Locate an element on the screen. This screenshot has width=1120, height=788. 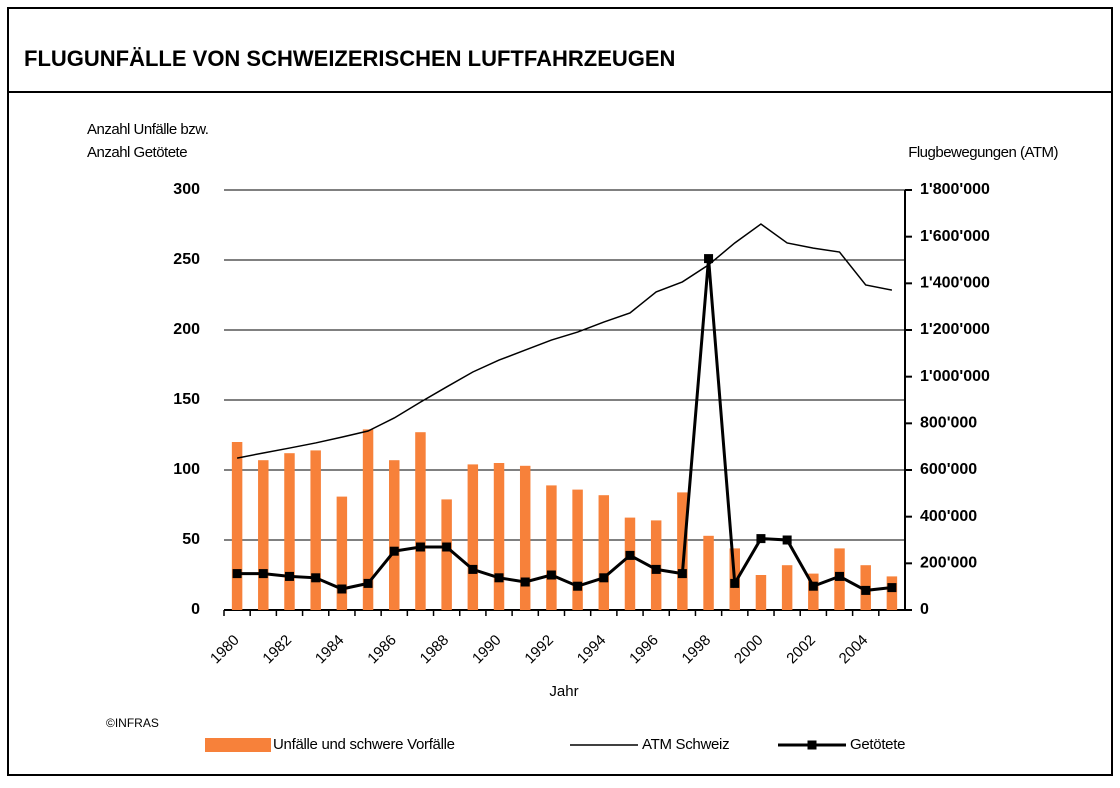
y-axis-label: Anzahl Getötete is located at coordinates (137, 152).